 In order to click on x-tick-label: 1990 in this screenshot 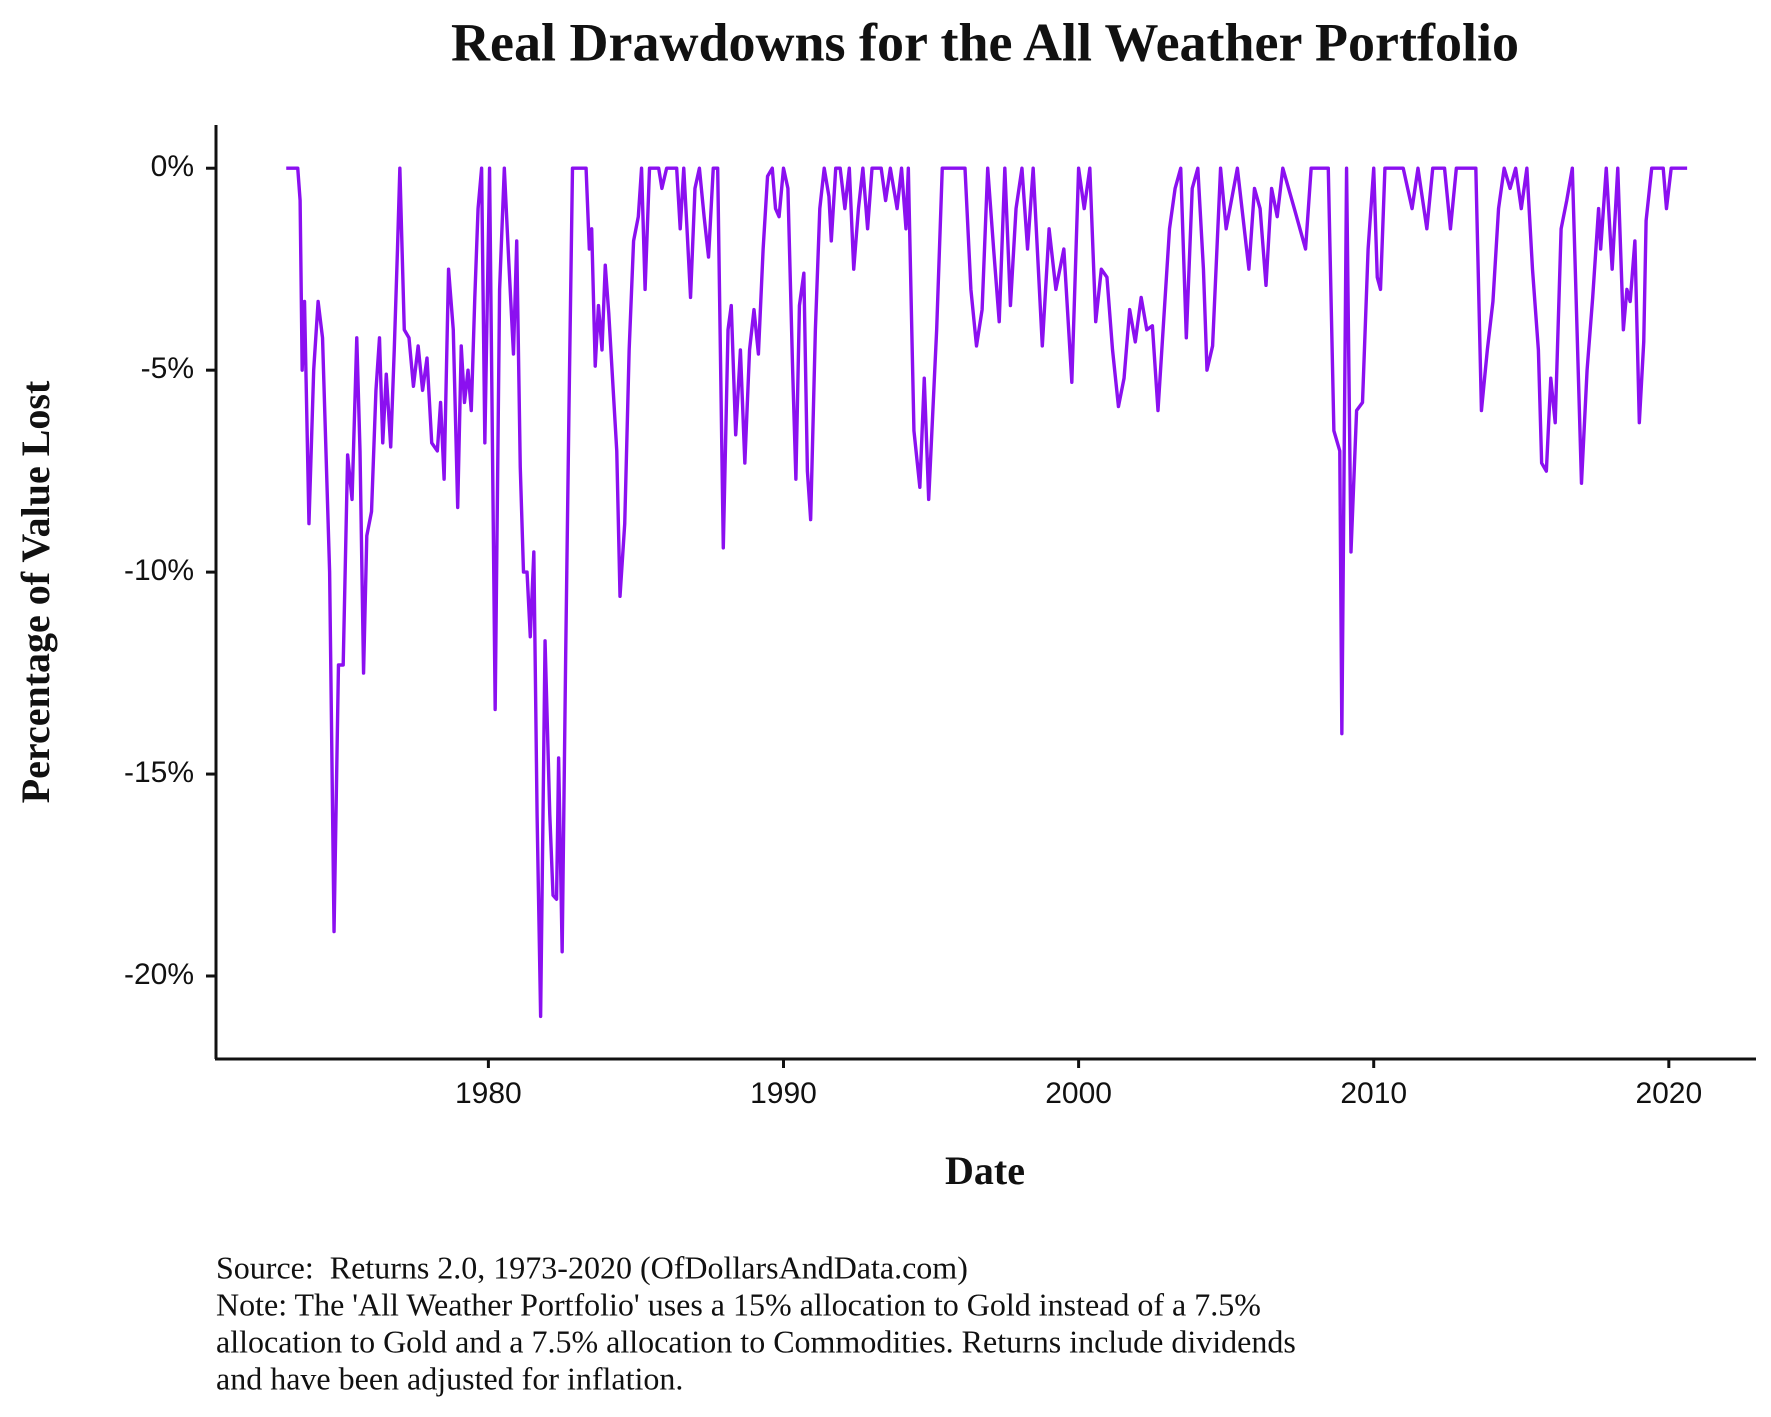, I will do `click(783, 1093)`.